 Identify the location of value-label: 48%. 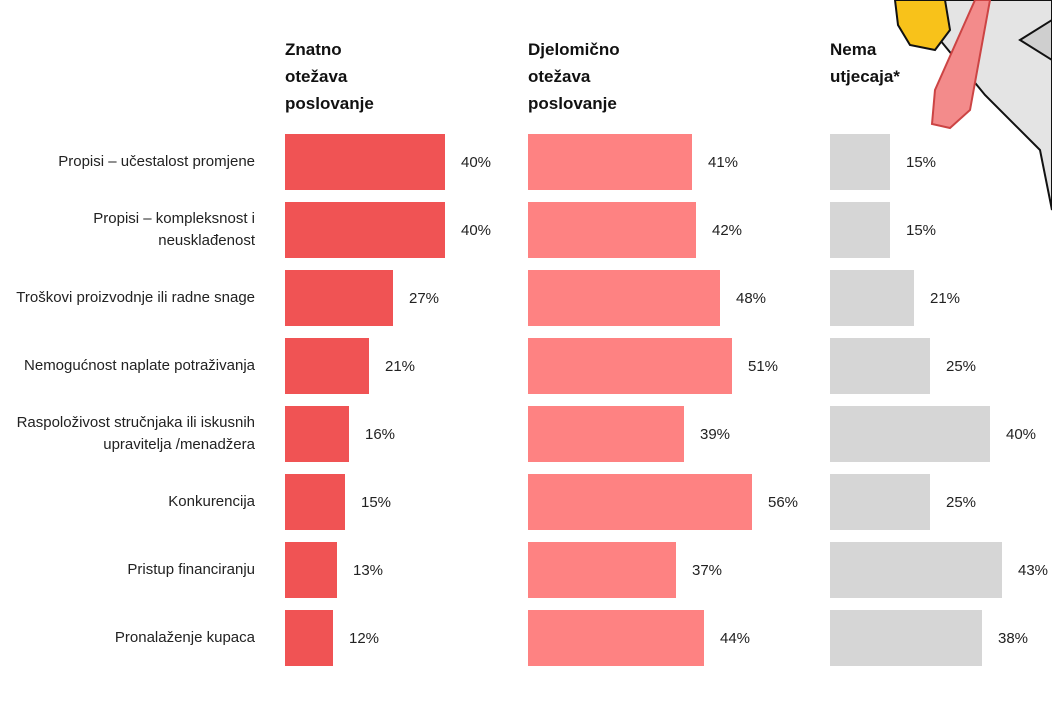
(751, 298).